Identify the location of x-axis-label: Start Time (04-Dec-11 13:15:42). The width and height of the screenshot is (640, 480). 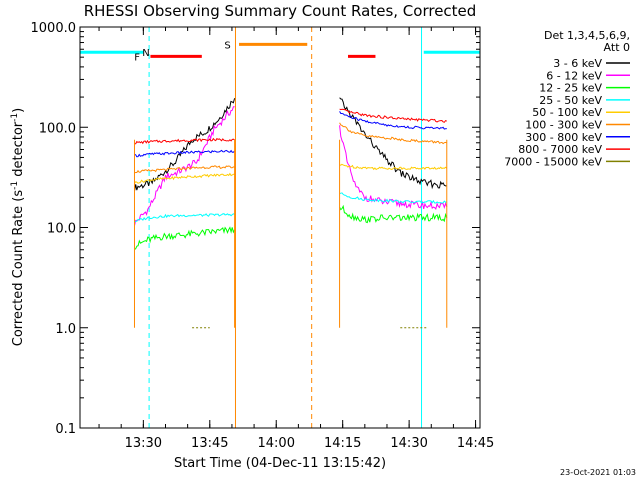
(280, 463).